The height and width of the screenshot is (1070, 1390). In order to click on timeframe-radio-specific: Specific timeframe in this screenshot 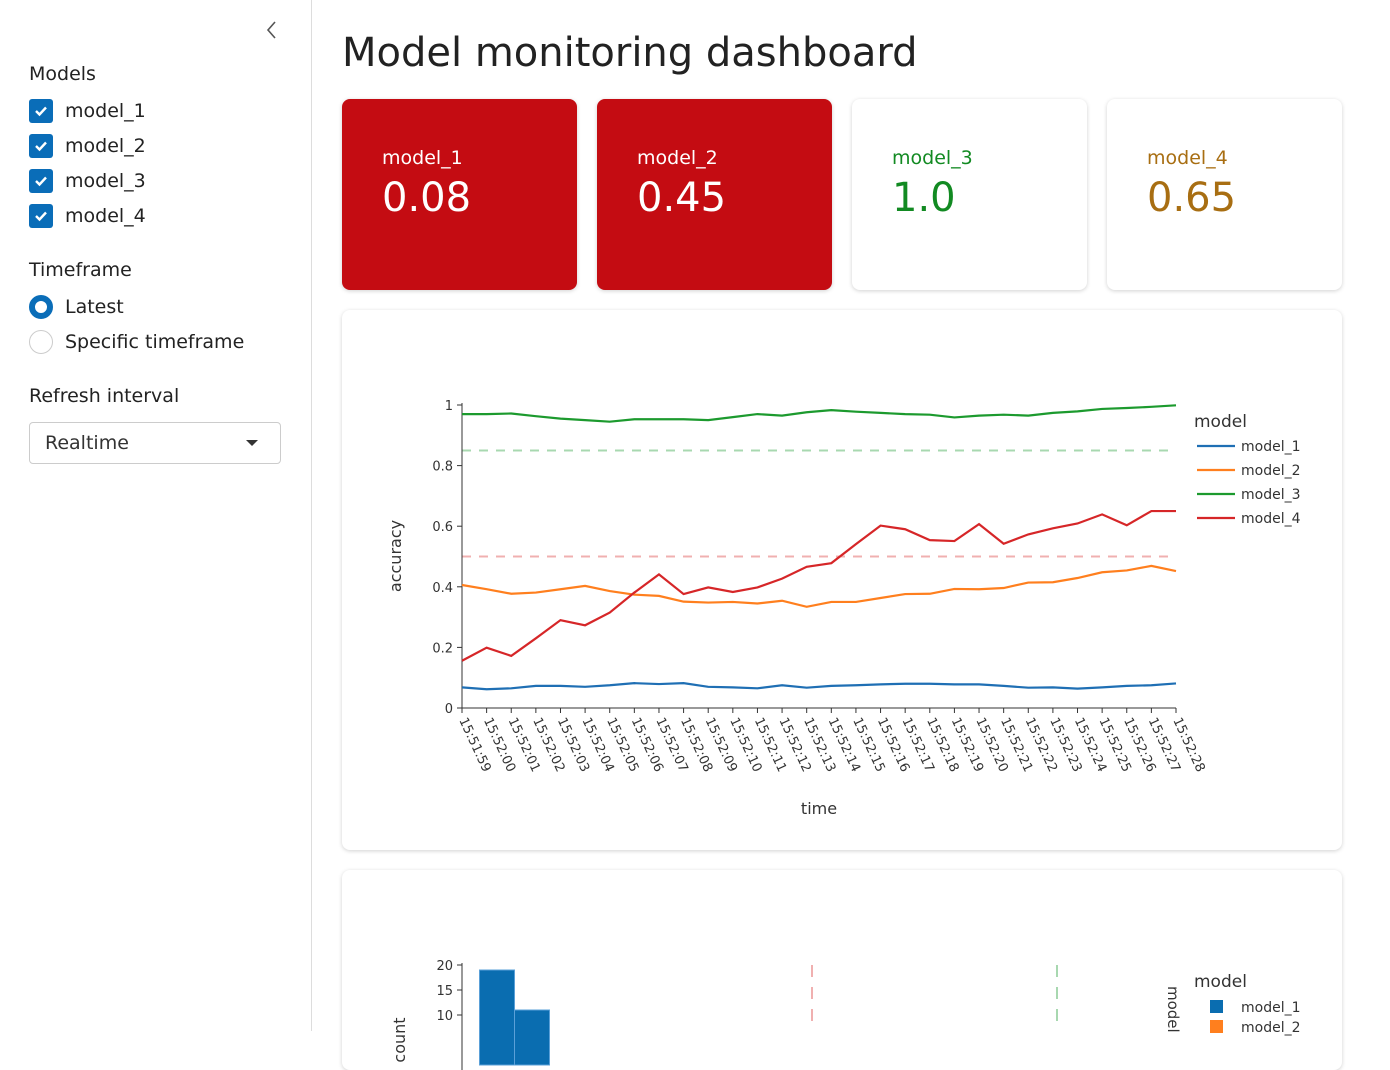, I will do `click(136, 342)`.